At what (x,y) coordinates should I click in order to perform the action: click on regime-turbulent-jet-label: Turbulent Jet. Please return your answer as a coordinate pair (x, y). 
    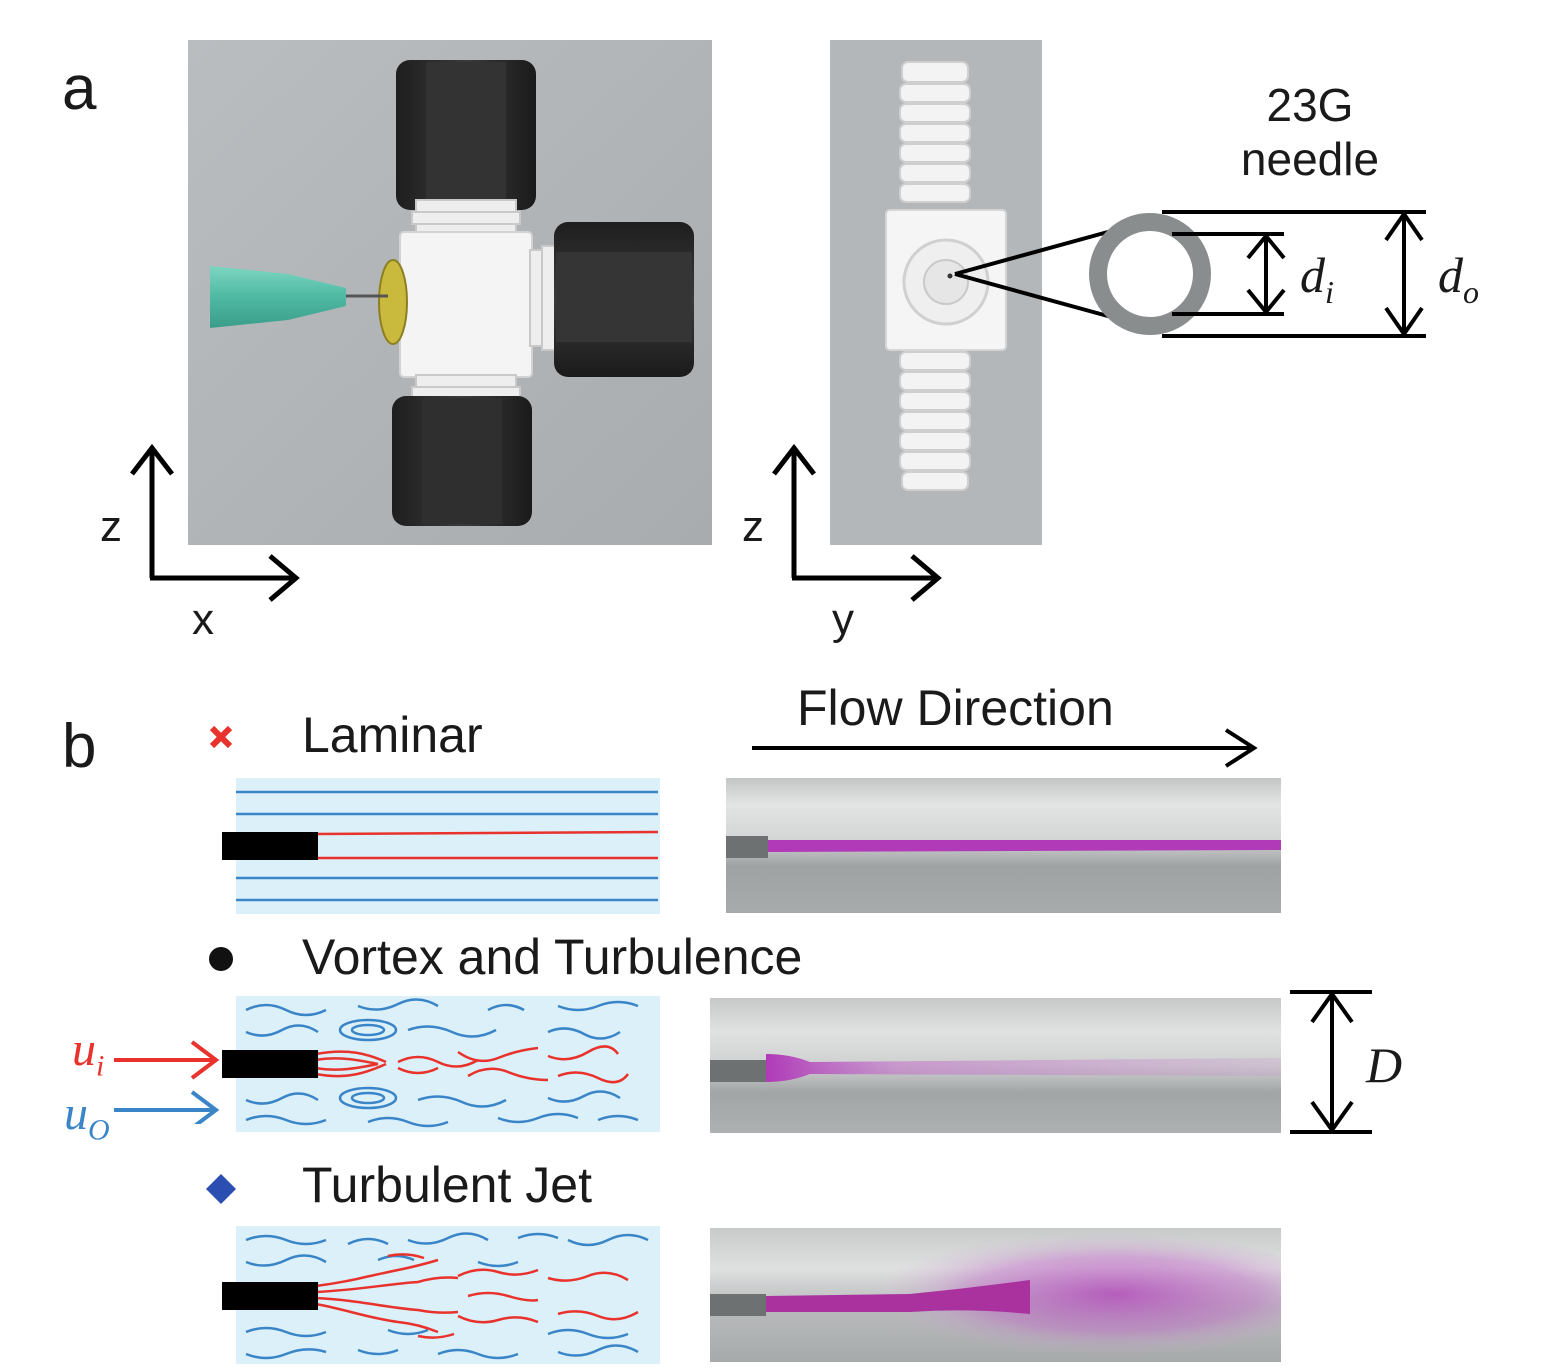
    Looking at the image, I should click on (447, 1185).